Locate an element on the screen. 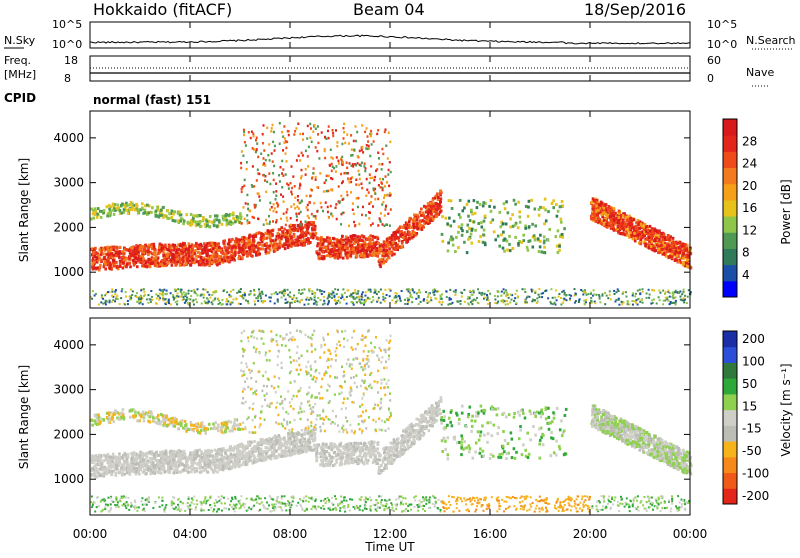  colorbar-swatch is located at coordinates (730, 192).